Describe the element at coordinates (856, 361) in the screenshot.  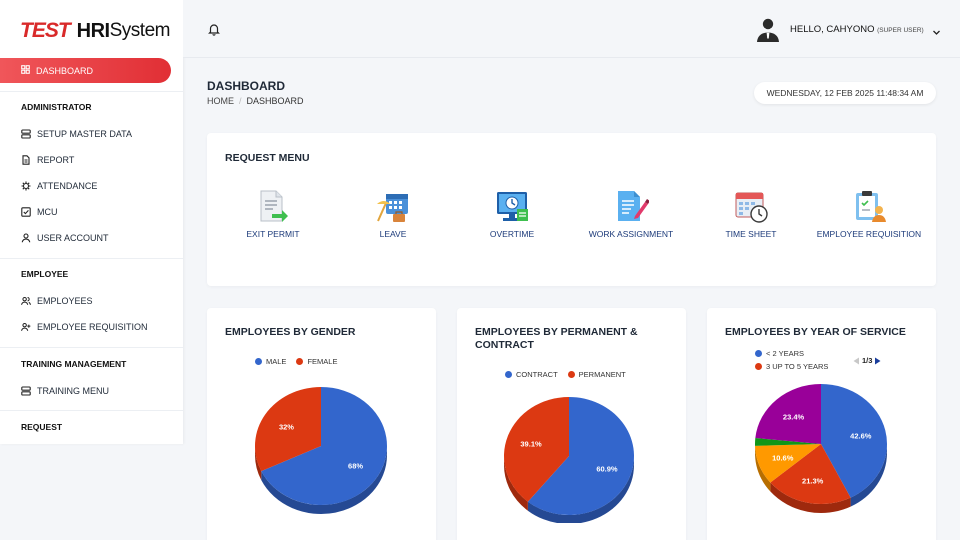
I see `pager-prev-icon` at that location.